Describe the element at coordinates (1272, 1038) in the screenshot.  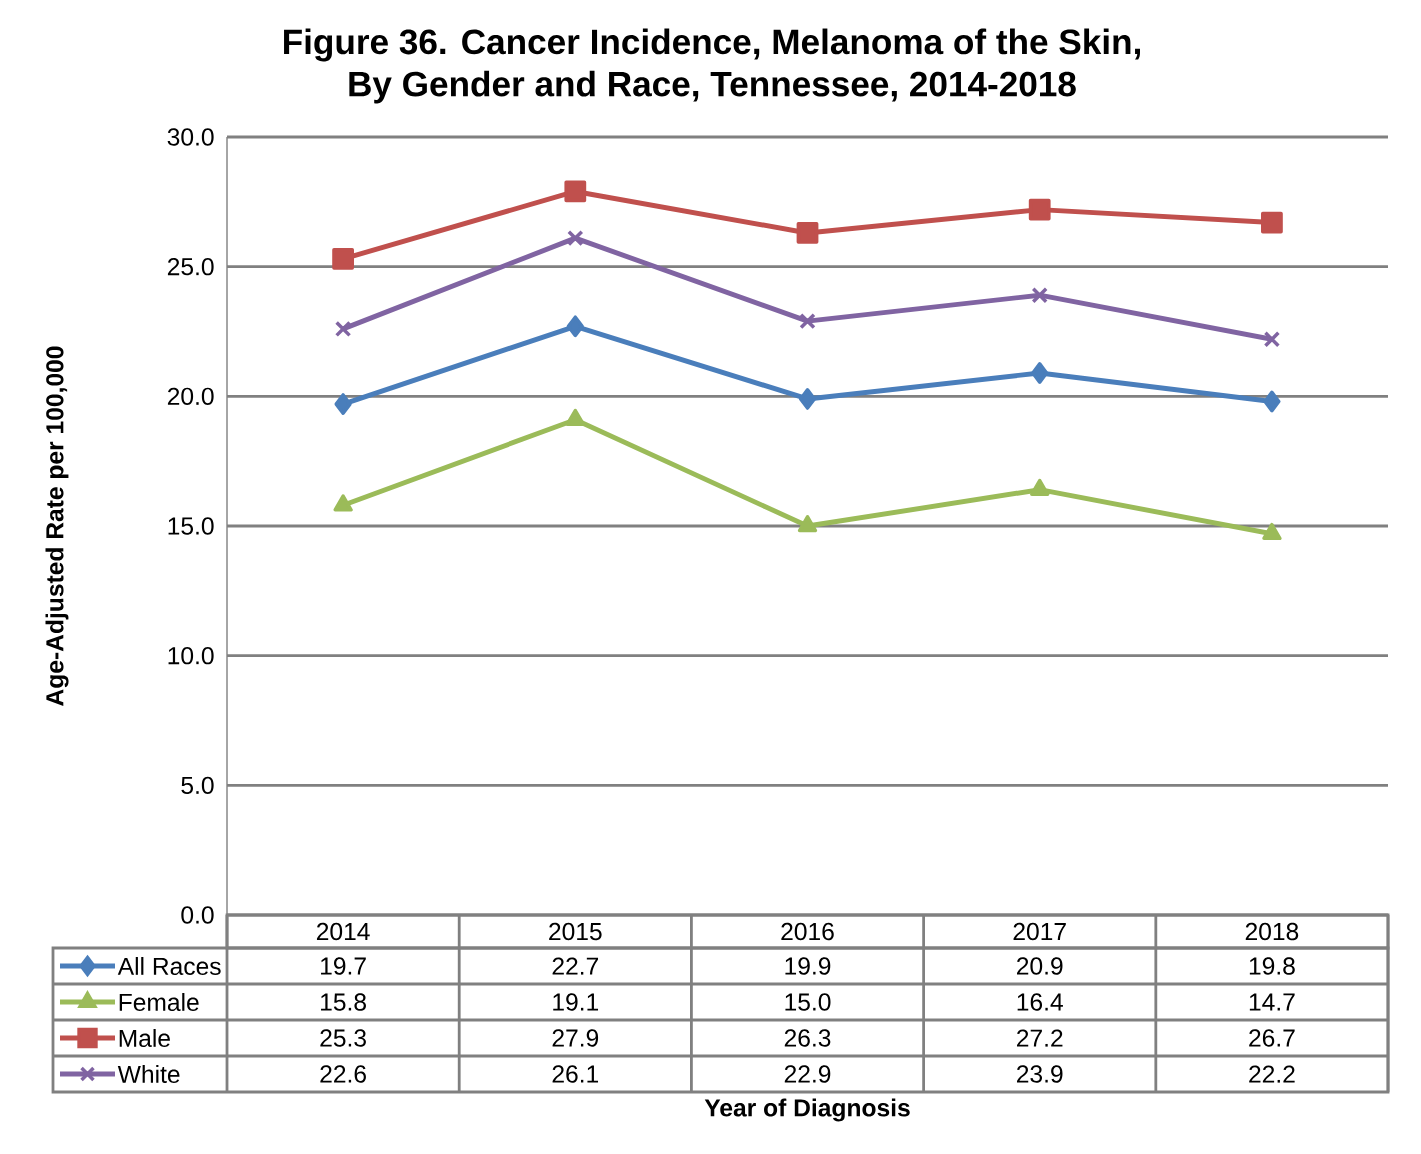
I see `data-label: 26.7` at that location.